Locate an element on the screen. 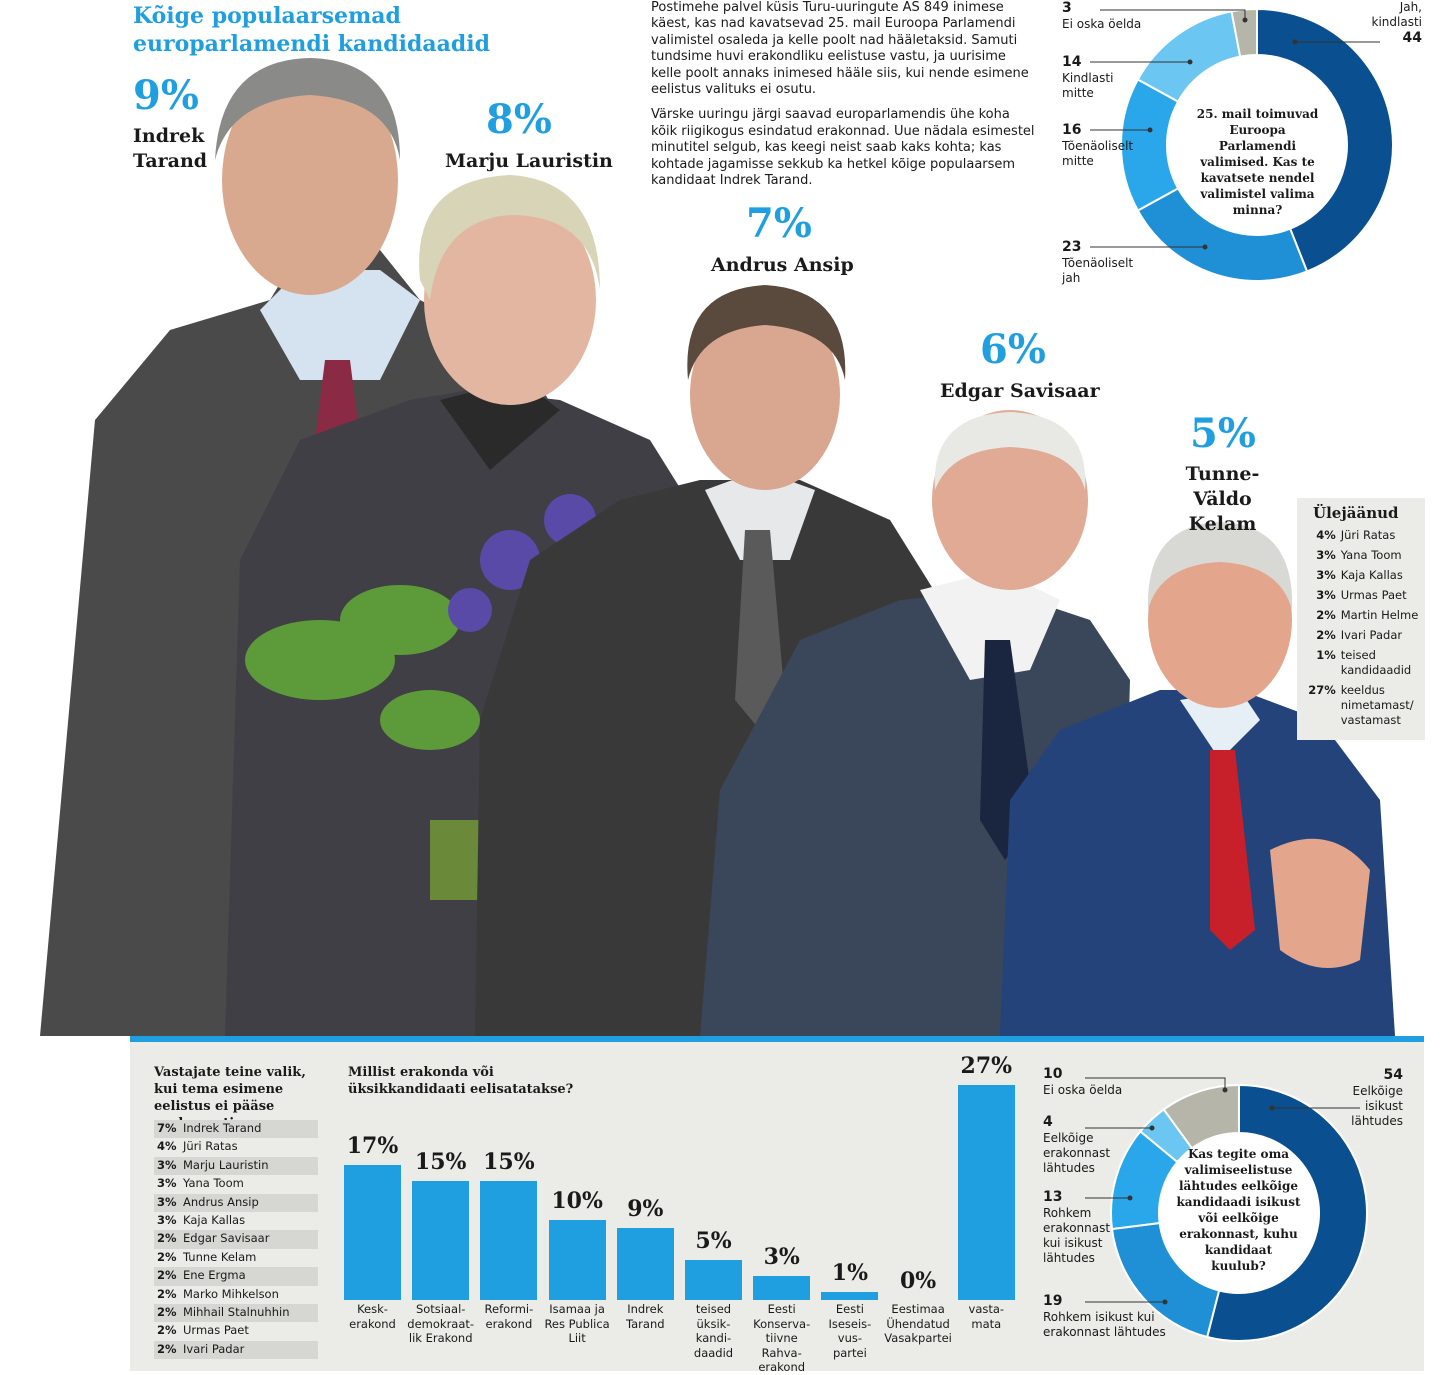  turnout-hole is located at coordinates (1257, 145).